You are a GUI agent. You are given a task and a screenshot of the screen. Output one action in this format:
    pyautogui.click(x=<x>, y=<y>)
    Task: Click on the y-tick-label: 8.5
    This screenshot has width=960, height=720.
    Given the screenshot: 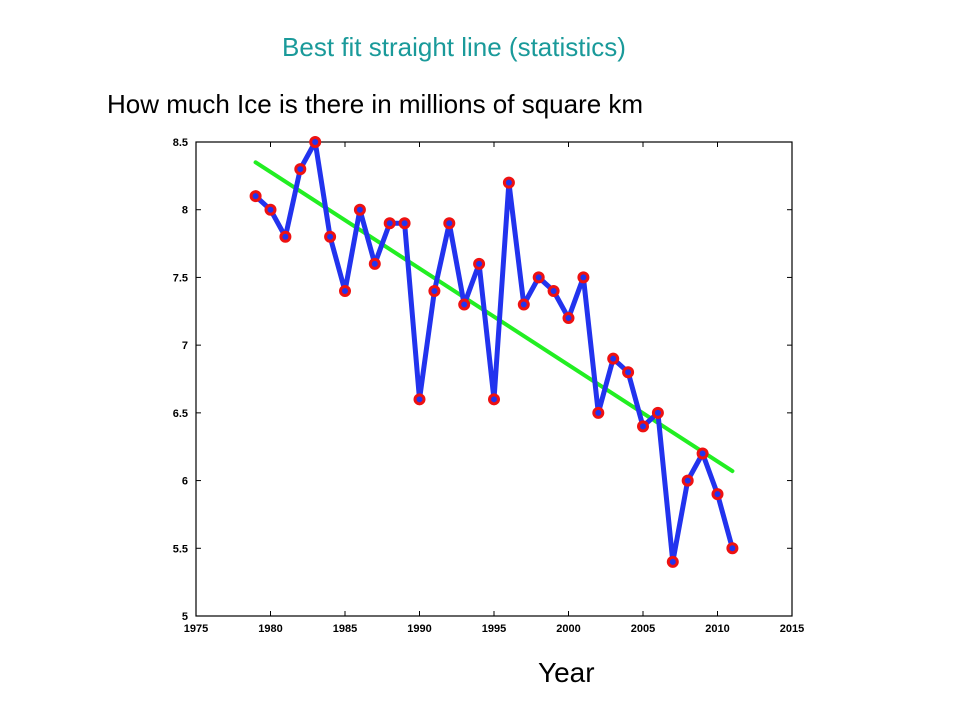 What is the action you would take?
    pyautogui.click(x=180, y=143)
    